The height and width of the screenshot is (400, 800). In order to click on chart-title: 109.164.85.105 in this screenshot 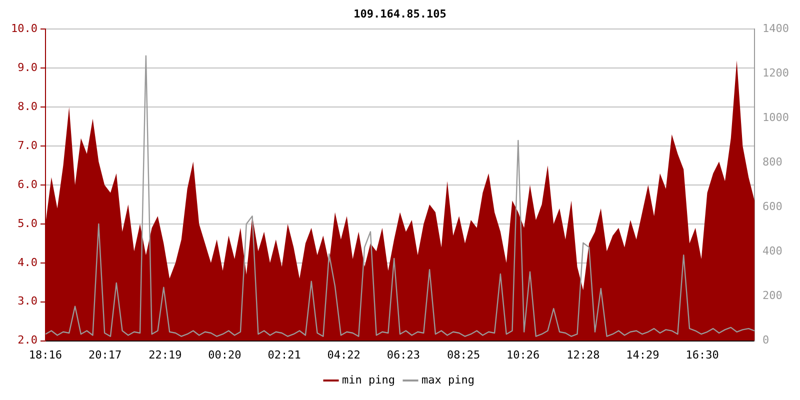, I will do `click(400, 13)`.